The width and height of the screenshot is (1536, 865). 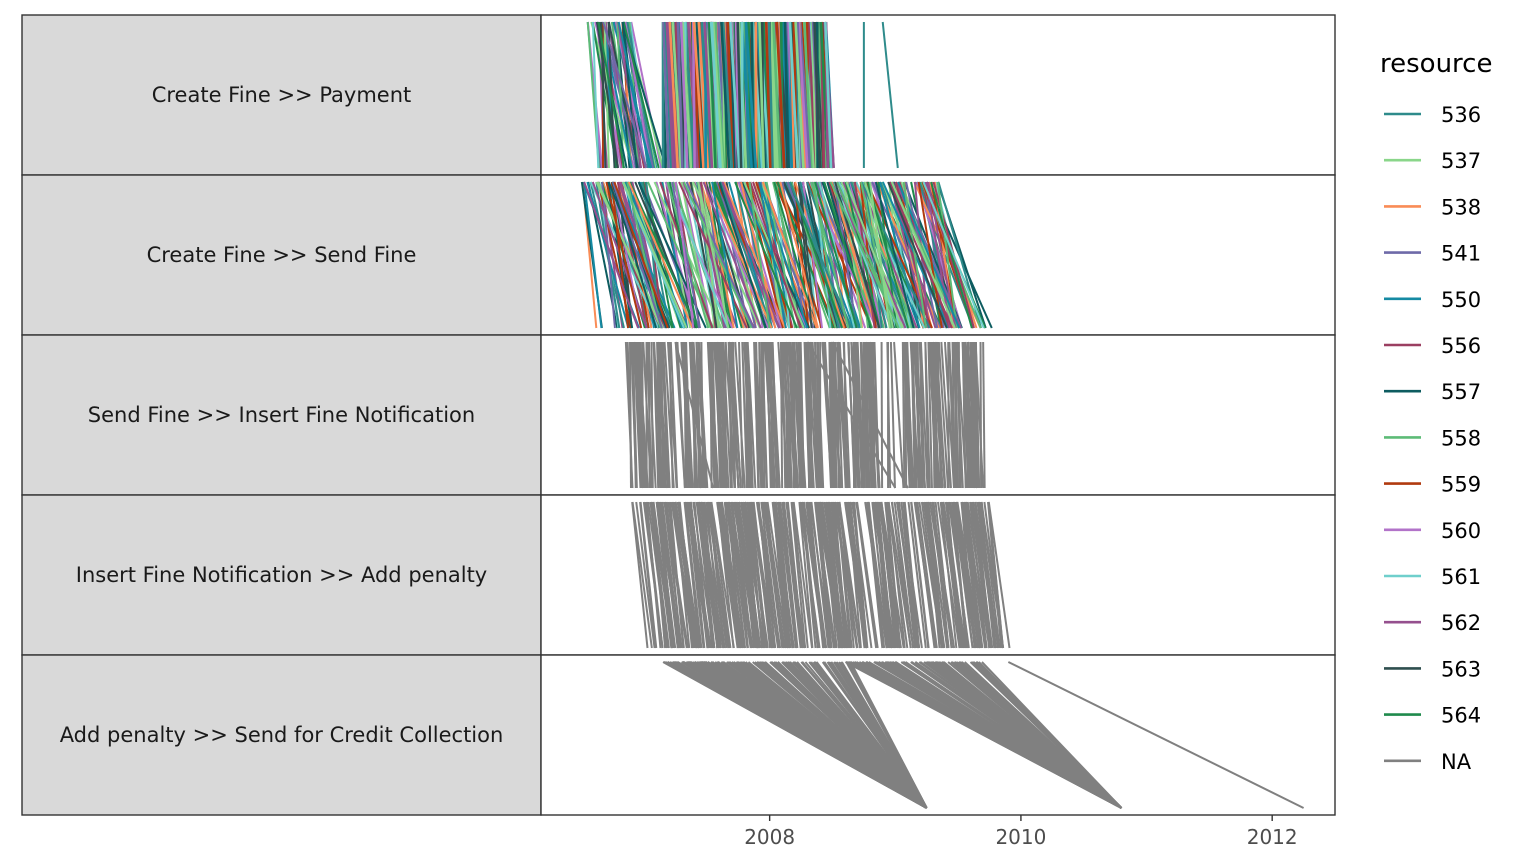 What do you see at coordinates (1432, 716) in the screenshot?
I see `legend-item: 564` at bounding box center [1432, 716].